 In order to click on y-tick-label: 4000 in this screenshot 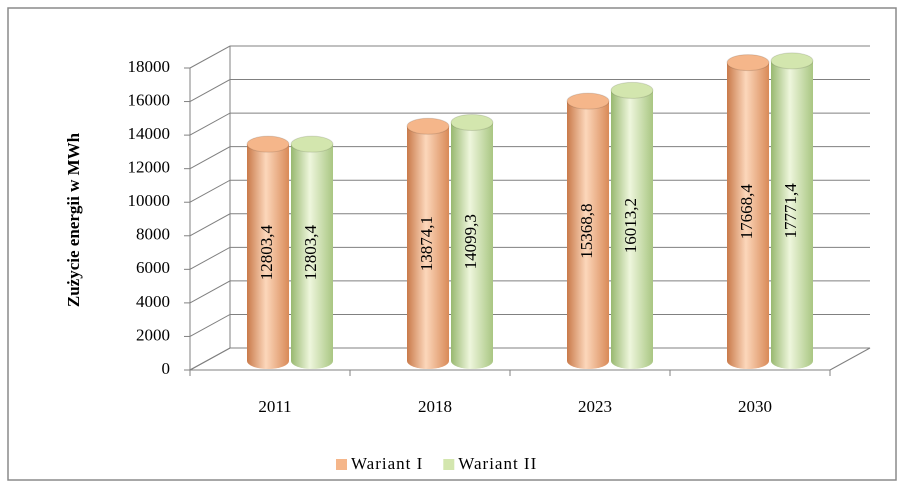, I will do `click(153, 301)`.